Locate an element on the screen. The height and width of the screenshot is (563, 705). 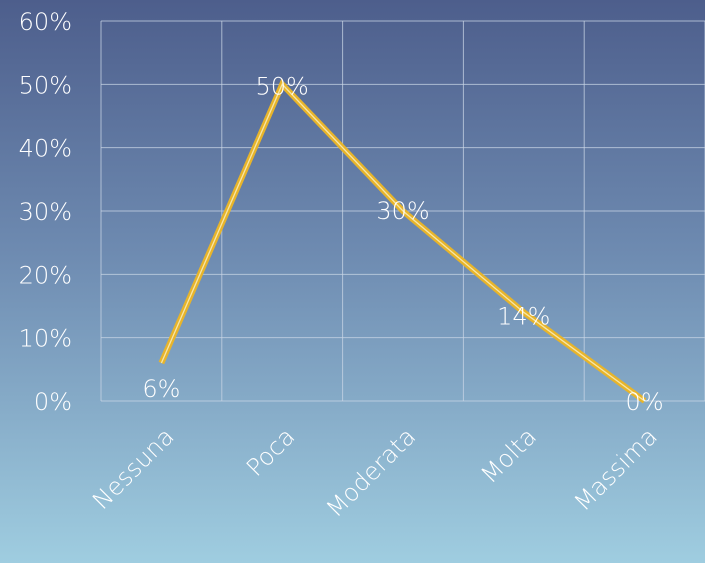
y-tick-label: 10% is located at coordinates (45, 339).